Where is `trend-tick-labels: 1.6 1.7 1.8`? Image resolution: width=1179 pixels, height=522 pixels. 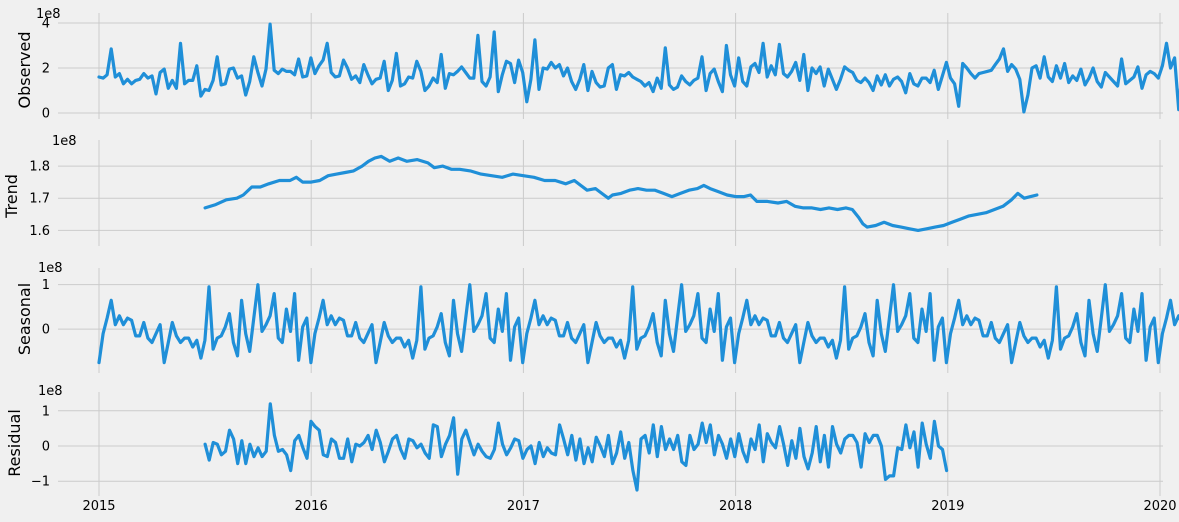
trend-tick-labels: 1.6 1.7 1.8 is located at coordinates (39, 199).